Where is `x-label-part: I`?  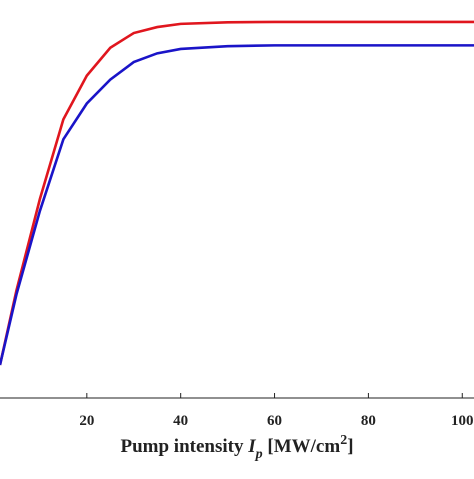 x-label-part: I is located at coordinates (251, 446).